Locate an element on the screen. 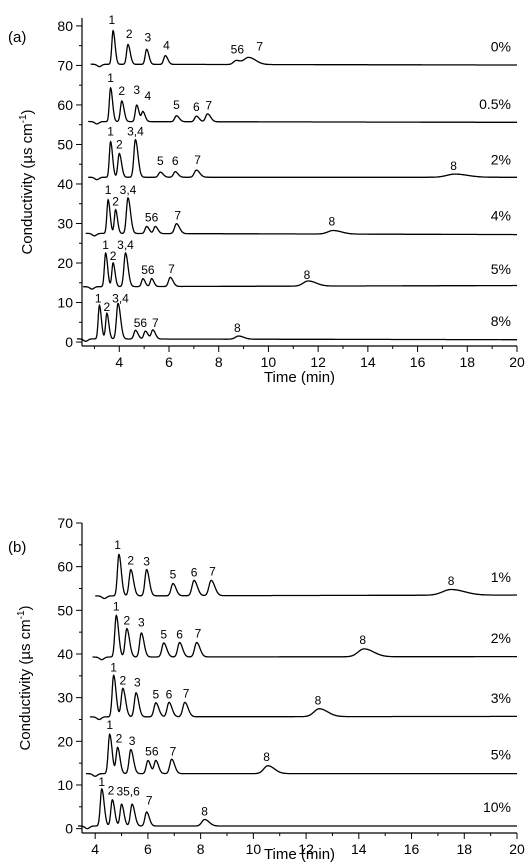  x-tick-label: 4 is located at coordinates (119, 362).